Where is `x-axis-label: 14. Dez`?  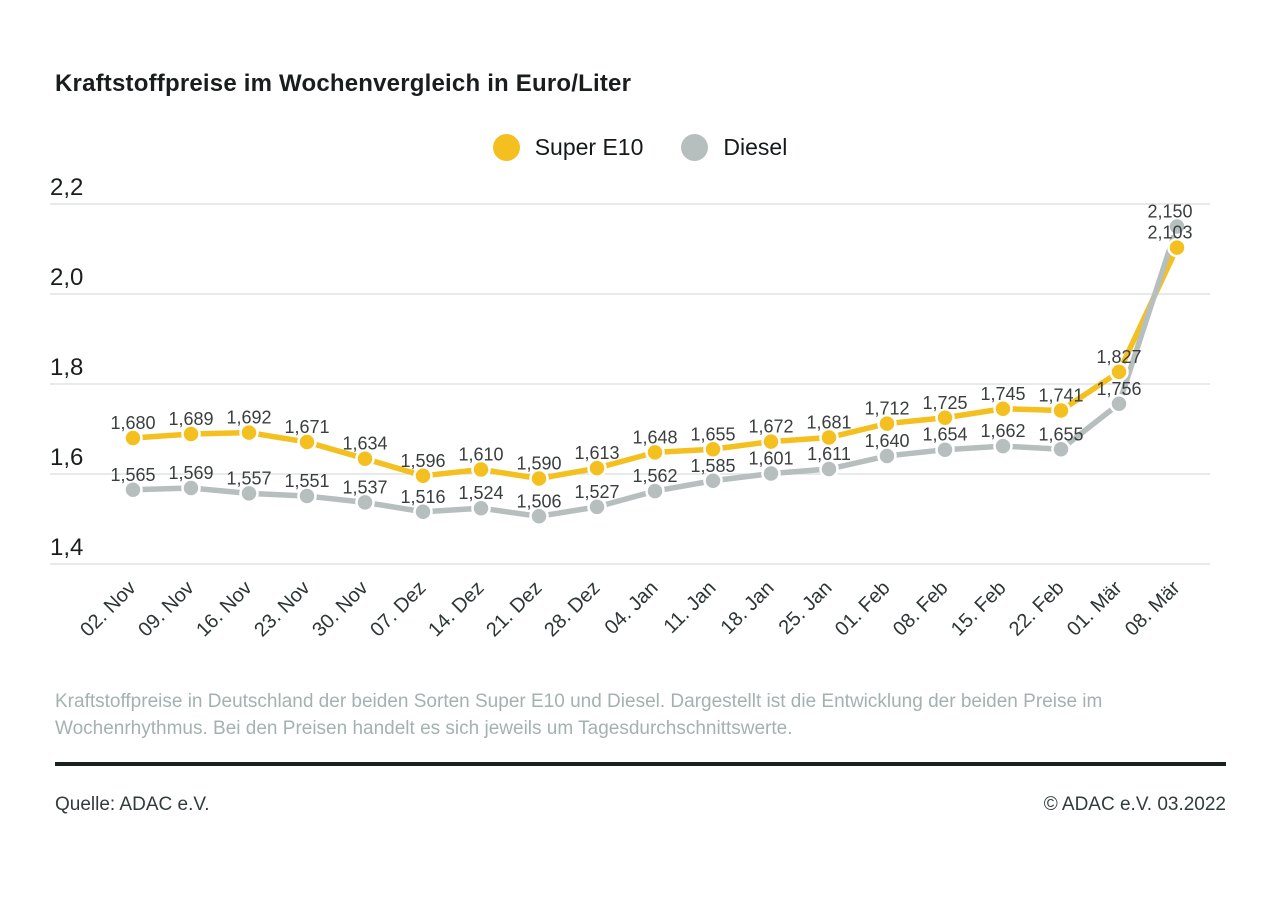 x-axis-label: 14. Dez is located at coordinates (456, 609).